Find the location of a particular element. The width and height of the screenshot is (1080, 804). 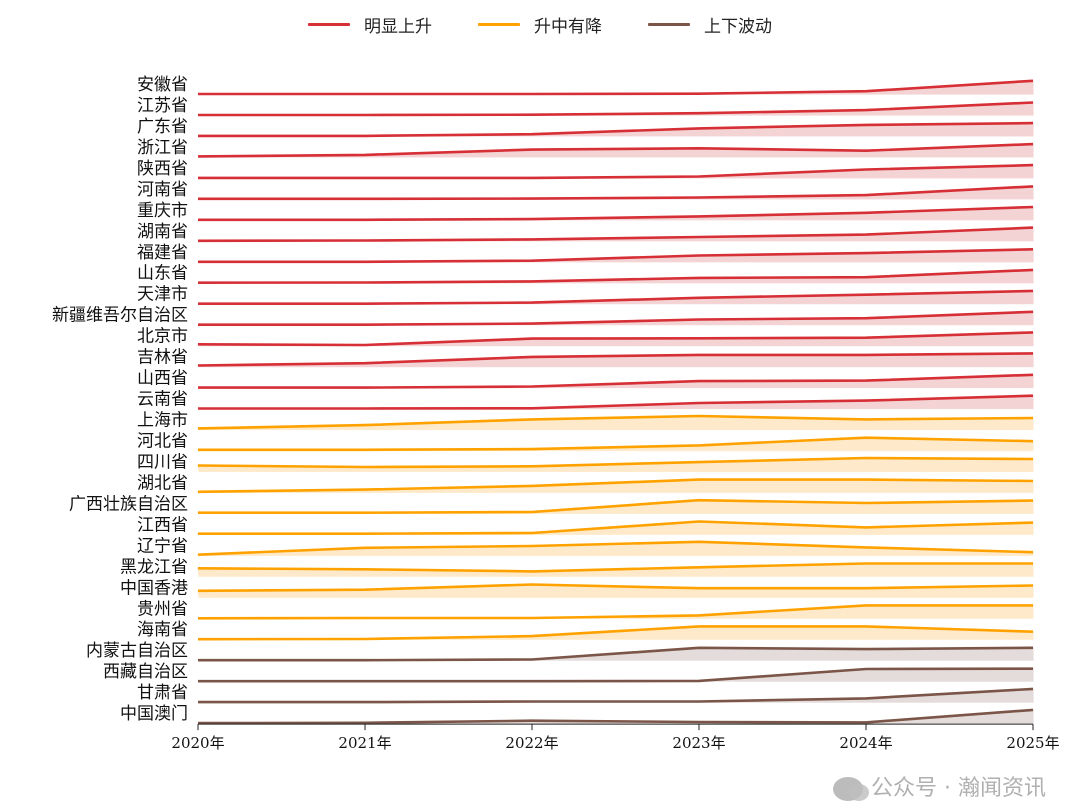

row-label: 江苏省 is located at coordinates (162, 106).